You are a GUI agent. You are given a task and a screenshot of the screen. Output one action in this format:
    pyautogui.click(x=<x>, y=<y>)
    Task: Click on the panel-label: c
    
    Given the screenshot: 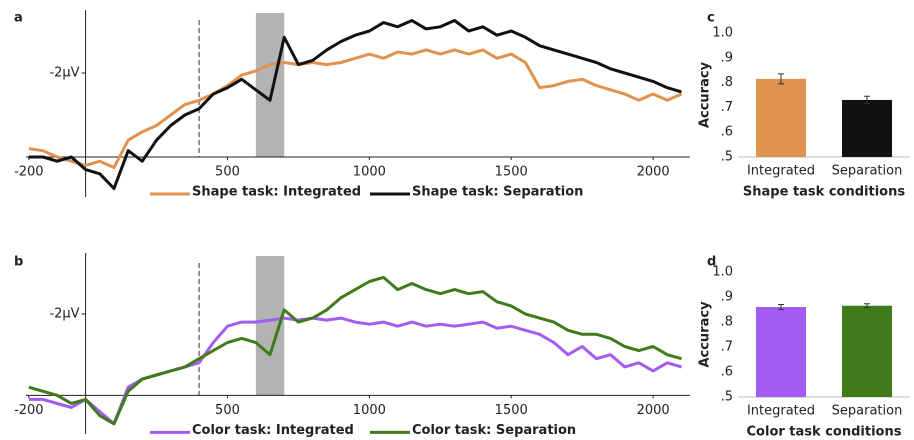 What is the action you would take?
    pyautogui.click(x=711, y=18)
    